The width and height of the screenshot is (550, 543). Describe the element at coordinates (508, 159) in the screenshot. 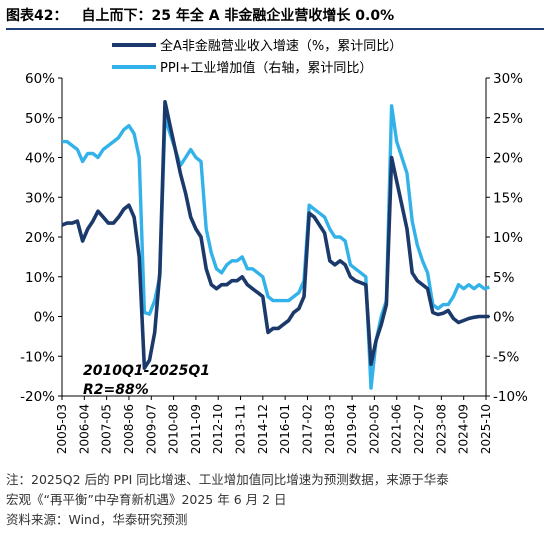

I see `y-right-tick-label: 20%` at that location.